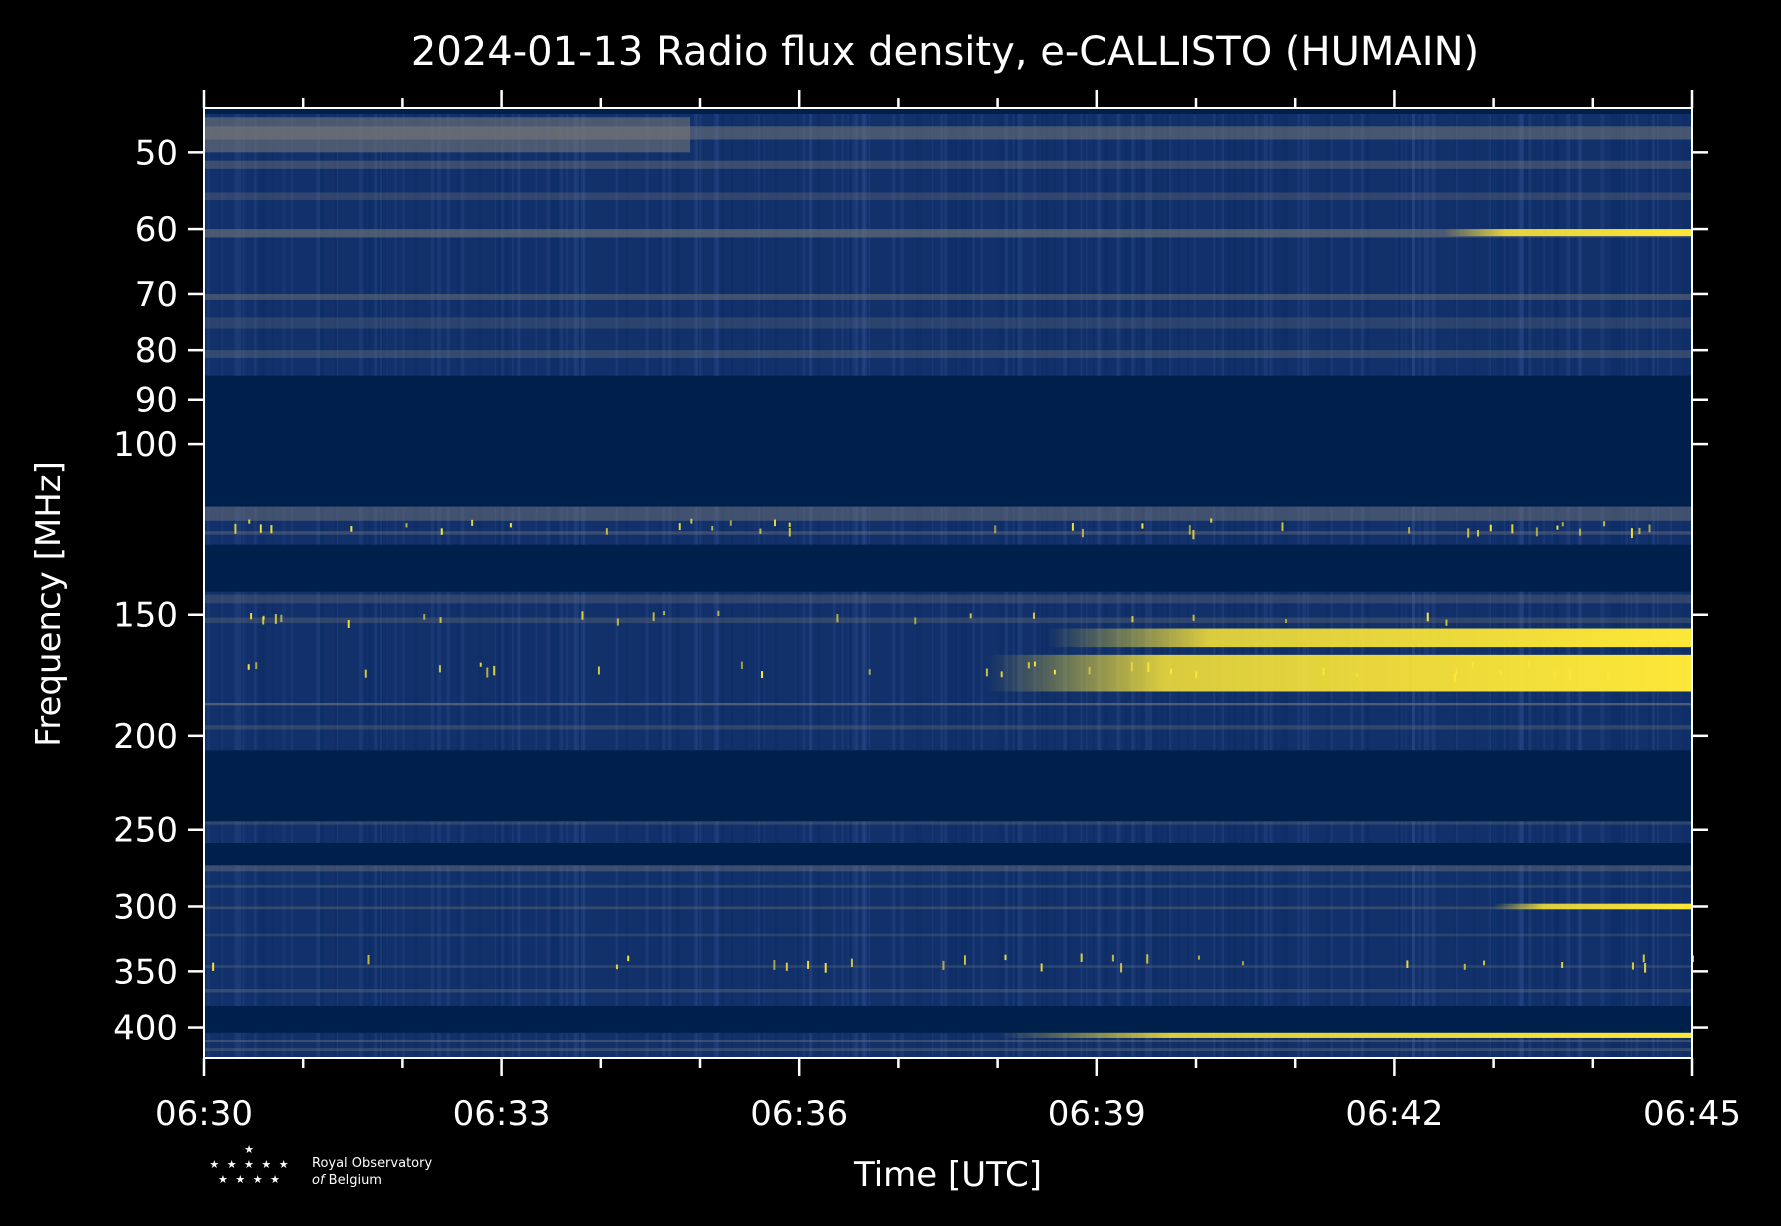  I want to click on logo-line-2-prefix: of, so click(318, 1180).